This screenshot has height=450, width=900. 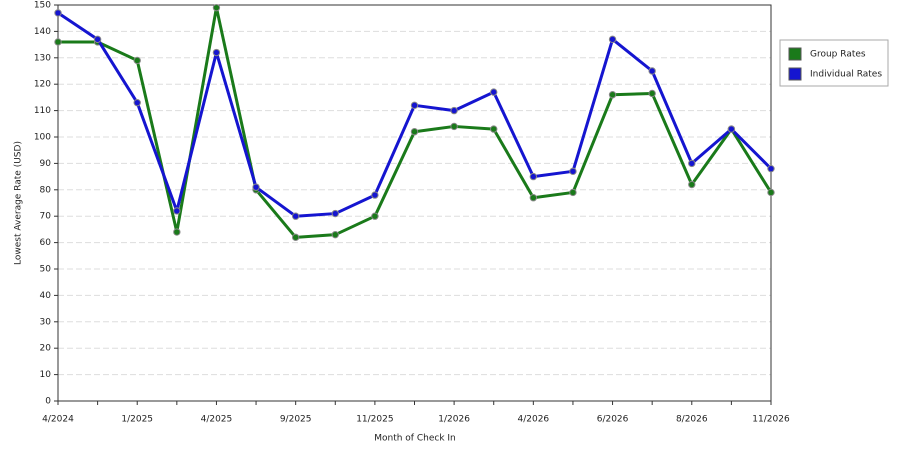 I want to click on y-tick-label: 90, so click(x=46, y=164).